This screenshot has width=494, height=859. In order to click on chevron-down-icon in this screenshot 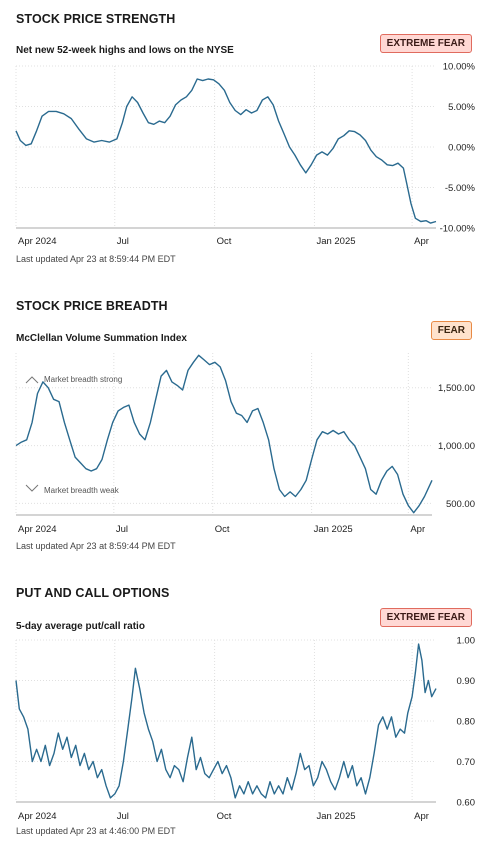, I will do `click(32, 488)`.